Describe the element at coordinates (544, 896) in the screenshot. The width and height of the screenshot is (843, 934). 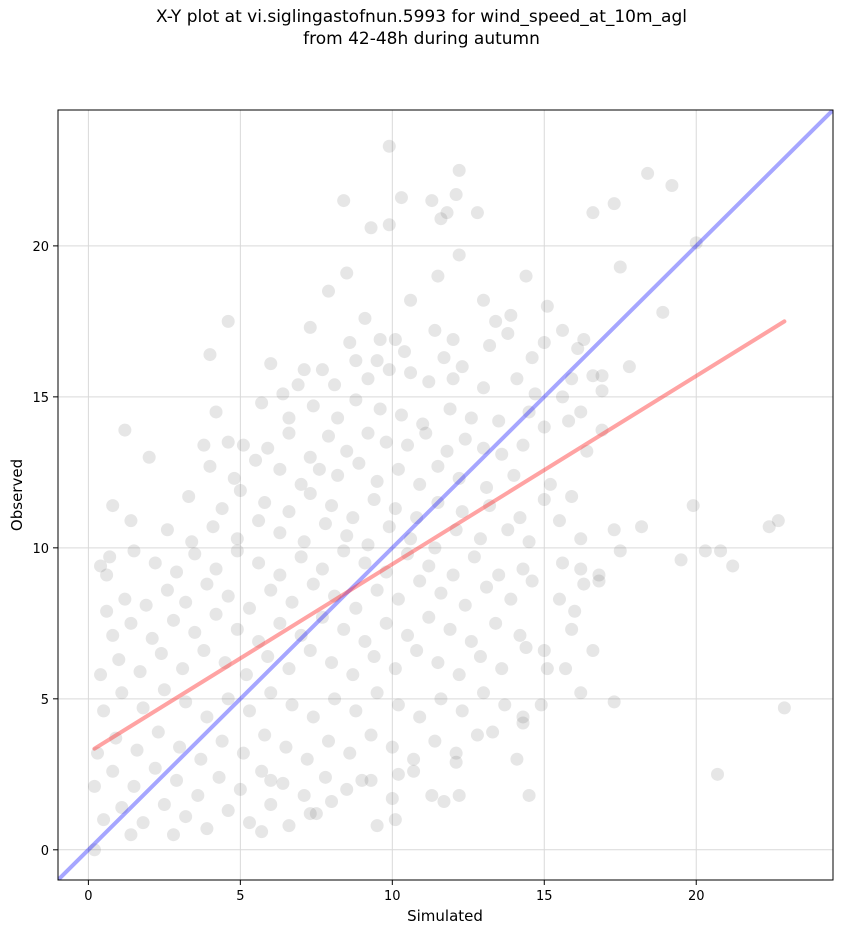
I see `x-tick-label: 15` at that location.